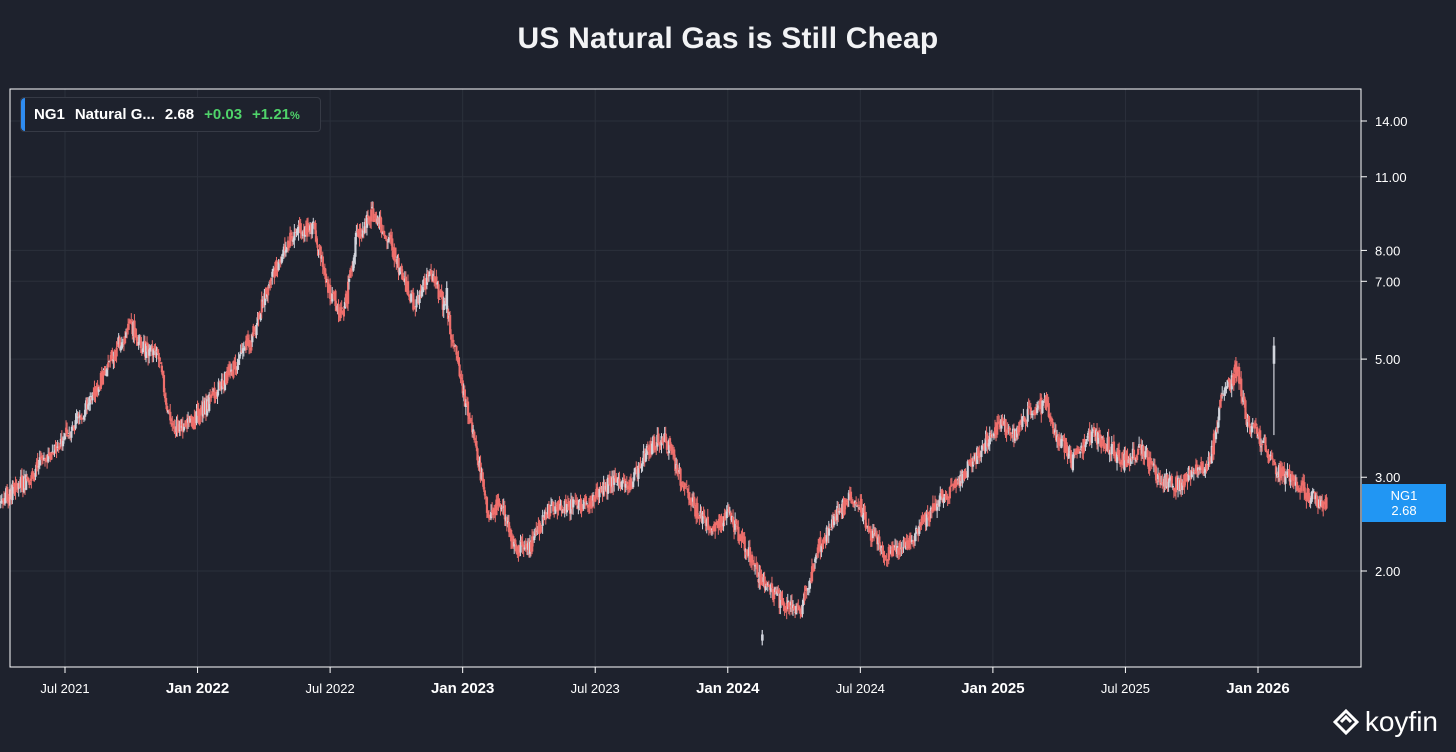  What do you see at coordinates (1401, 721) in the screenshot?
I see `brand-name: koyfin` at bounding box center [1401, 721].